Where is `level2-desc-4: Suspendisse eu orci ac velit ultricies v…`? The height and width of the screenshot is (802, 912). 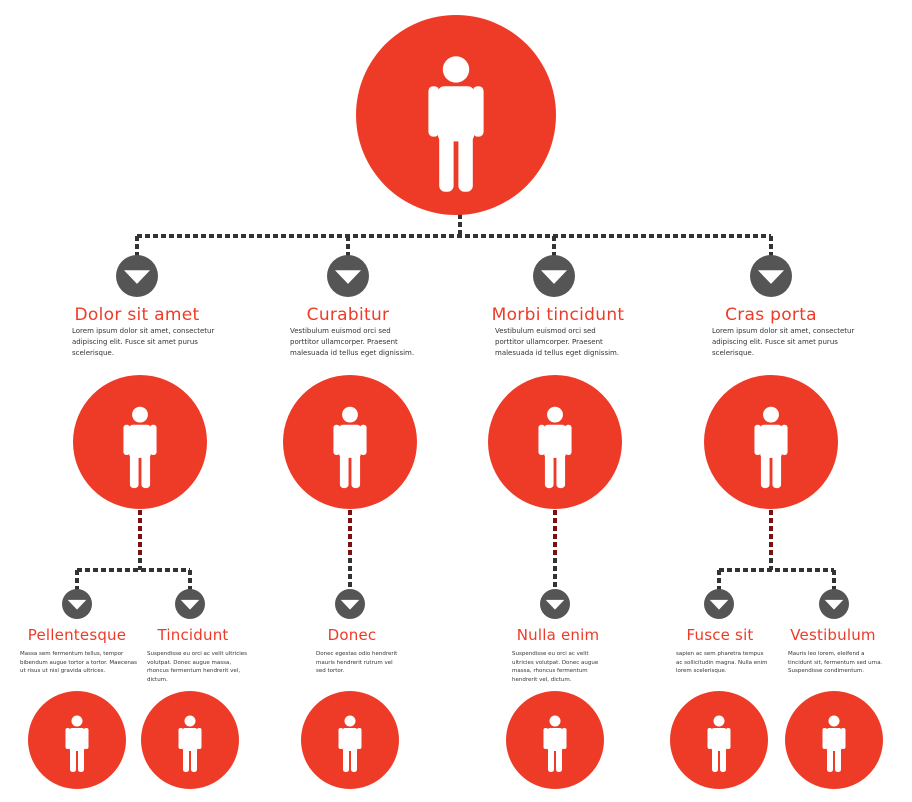
level2-desc-4: Suspendisse eu orci ac velit ultricies v… is located at coordinates (555, 667).